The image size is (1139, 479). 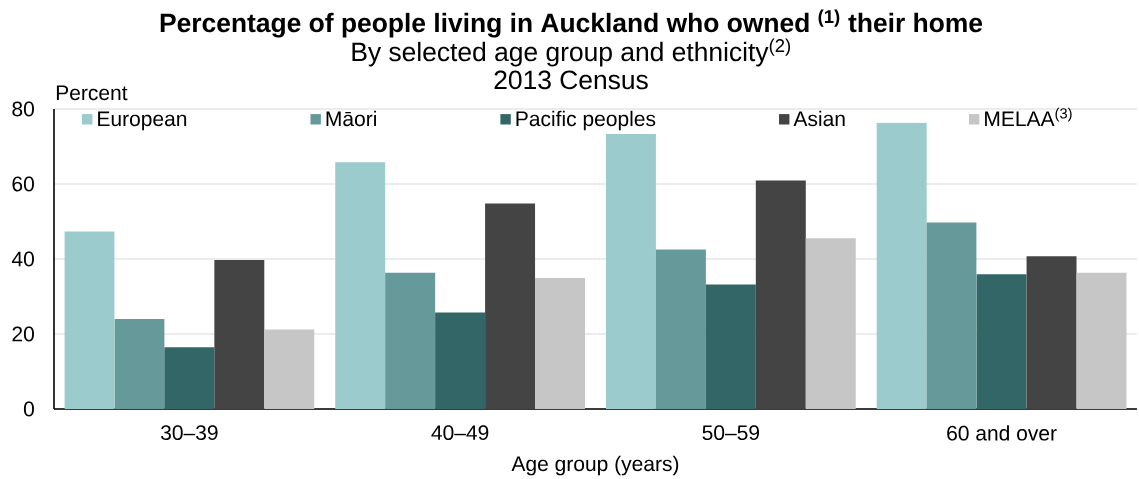 What do you see at coordinates (92, 93) in the screenshot?
I see `y-axis-title: Percent` at bounding box center [92, 93].